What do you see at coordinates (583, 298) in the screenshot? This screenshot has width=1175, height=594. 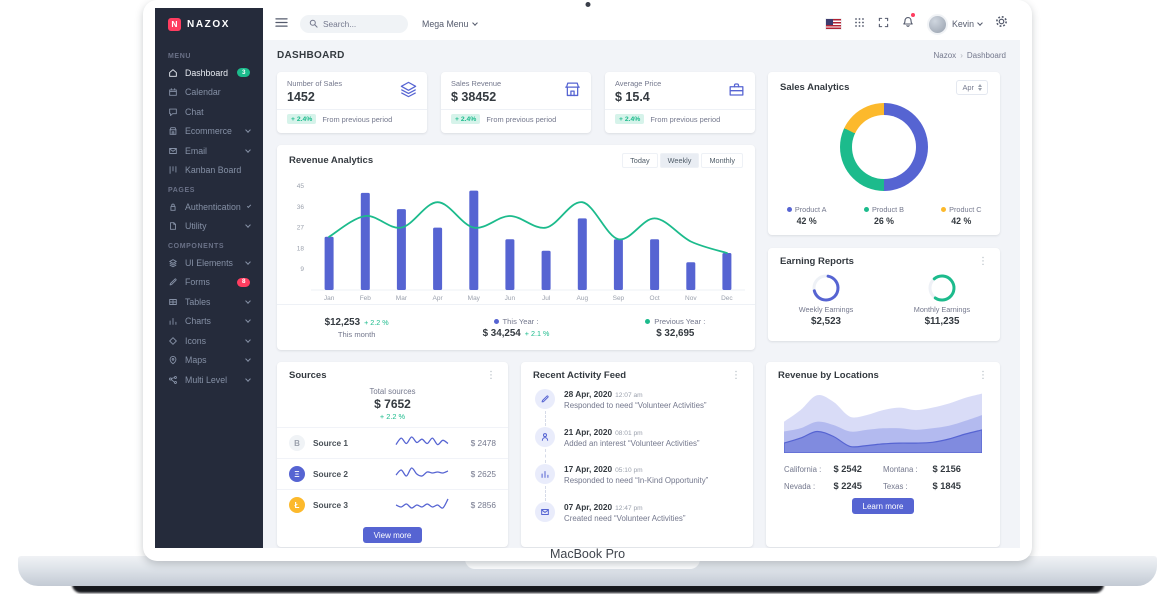 I see `svg-text: Aug` at bounding box center [583, 298].